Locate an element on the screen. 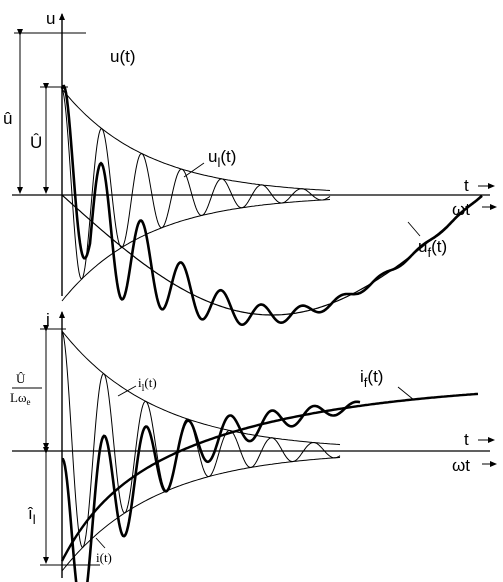 This screenshot has width=503, height=582. upper-forced-curve-label: uf(t) is located at coordinates (432, 248).